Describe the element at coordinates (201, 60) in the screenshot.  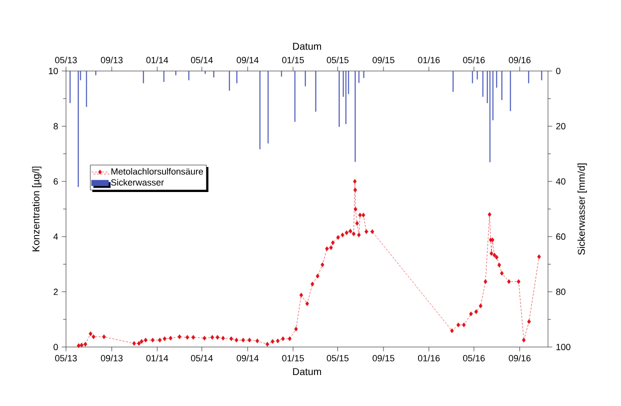
I see `x-tick-label: 05/14` at that location.